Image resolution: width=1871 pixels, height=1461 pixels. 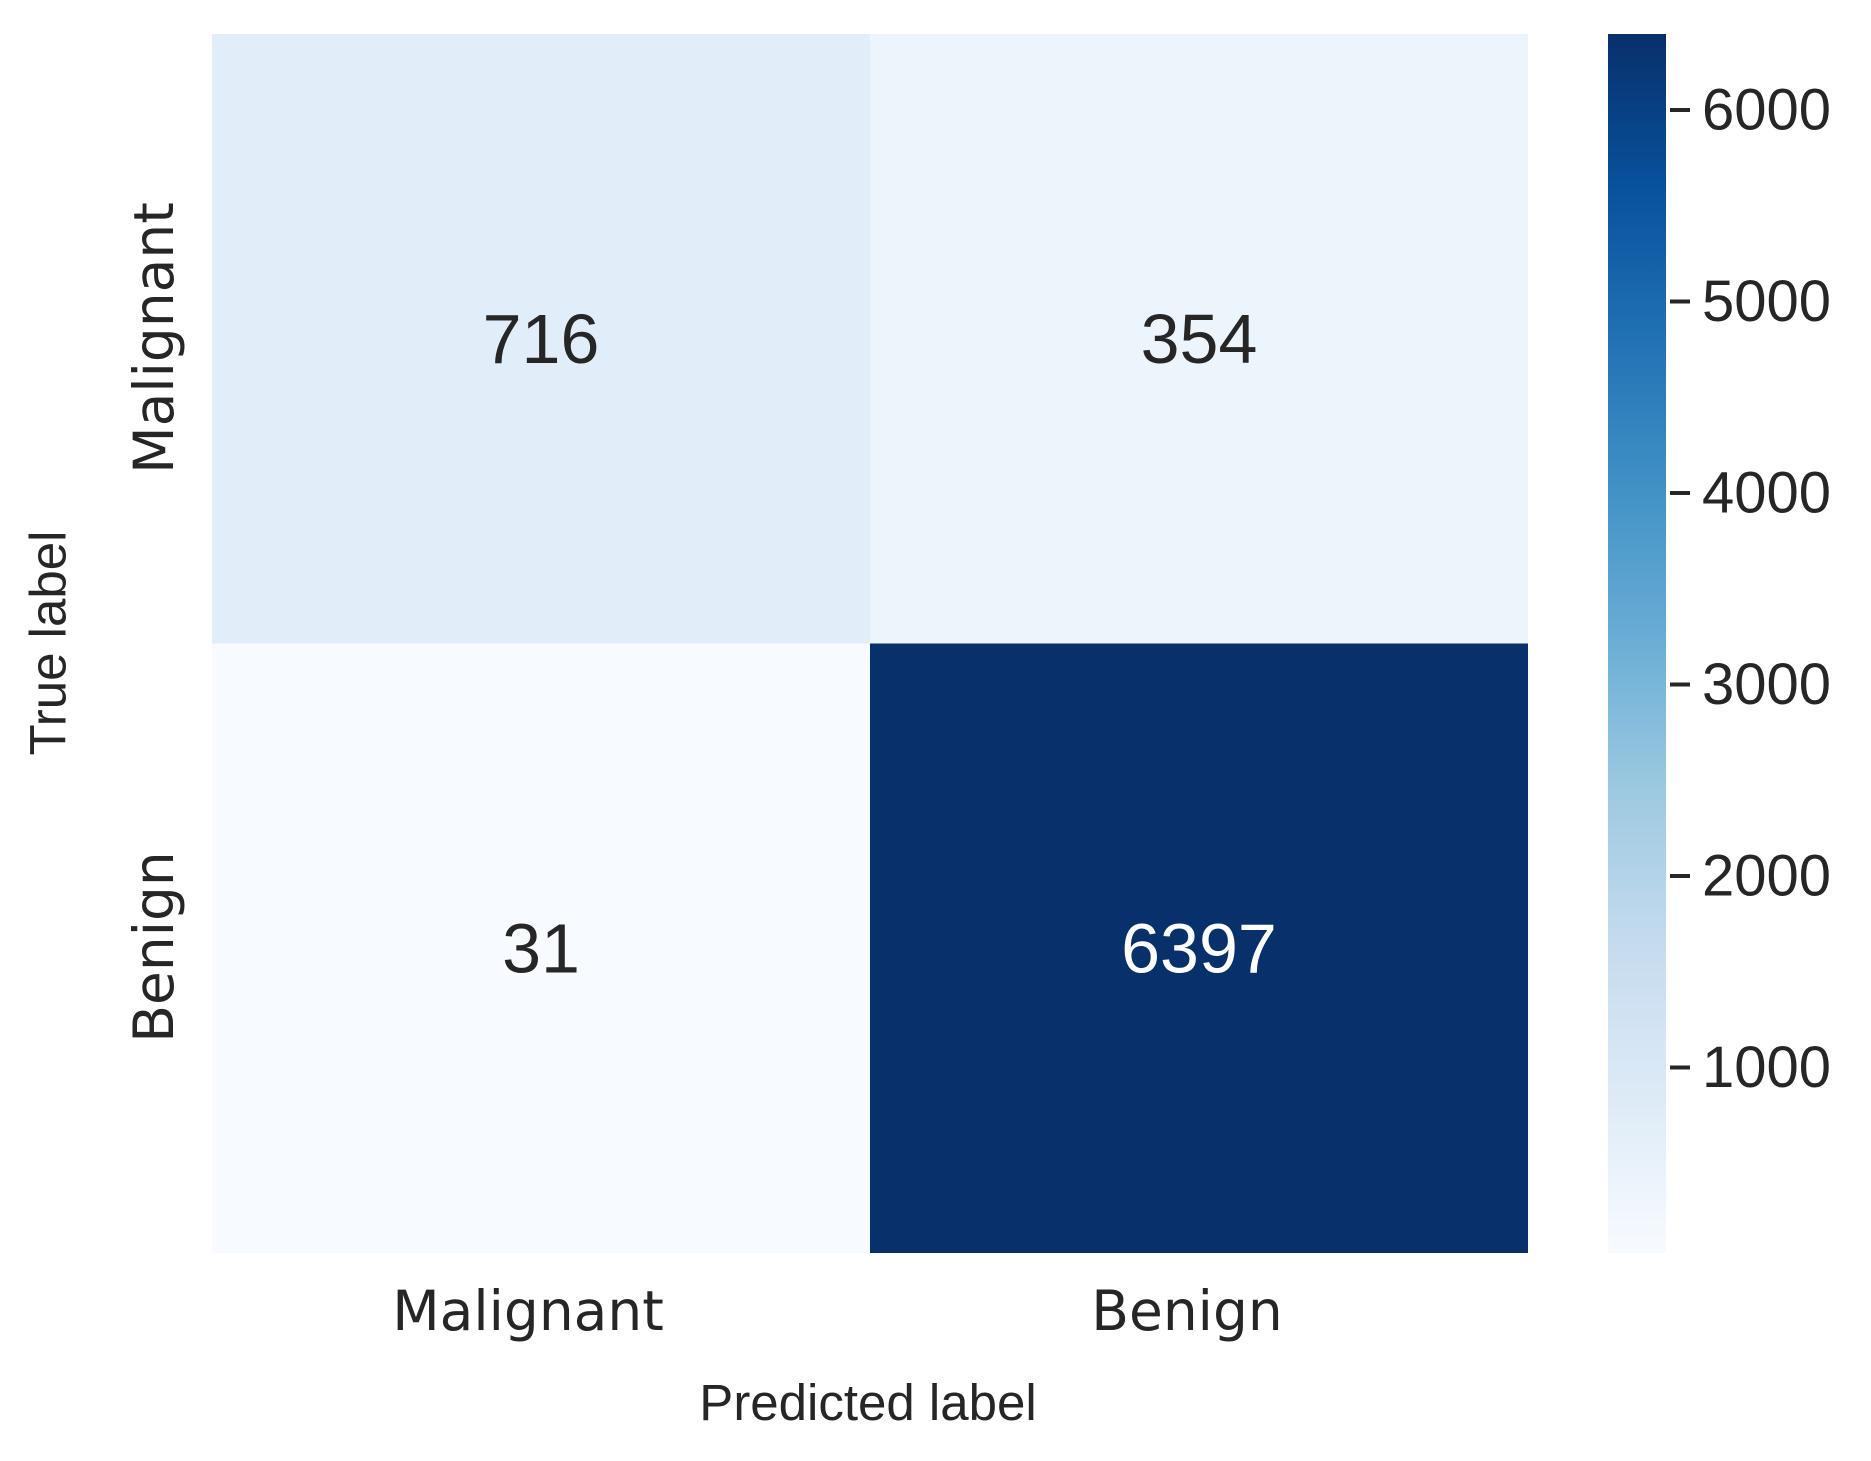 I want to click on cell-value-label-0-1: 354, so click(x=1199, y=339).